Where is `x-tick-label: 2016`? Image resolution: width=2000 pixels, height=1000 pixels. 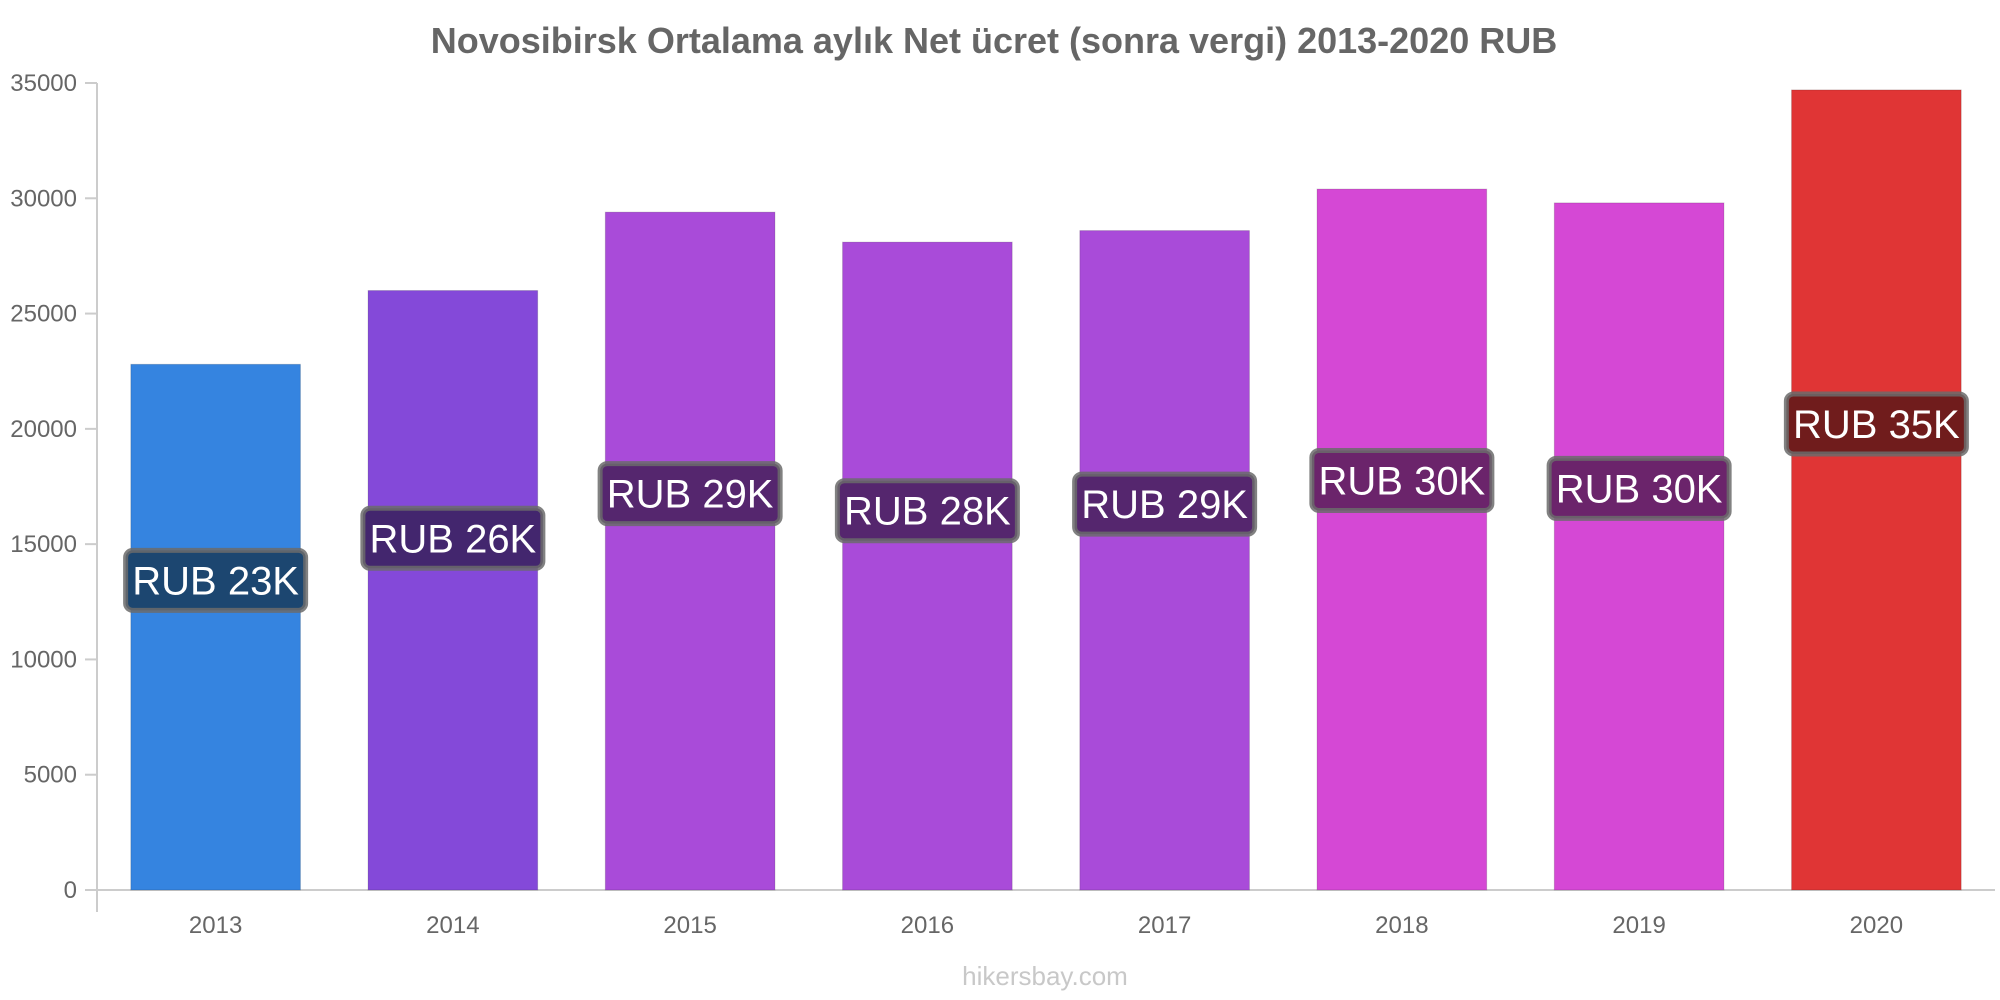 x-tick-label: 2016 is located at coordinates (927, 925).